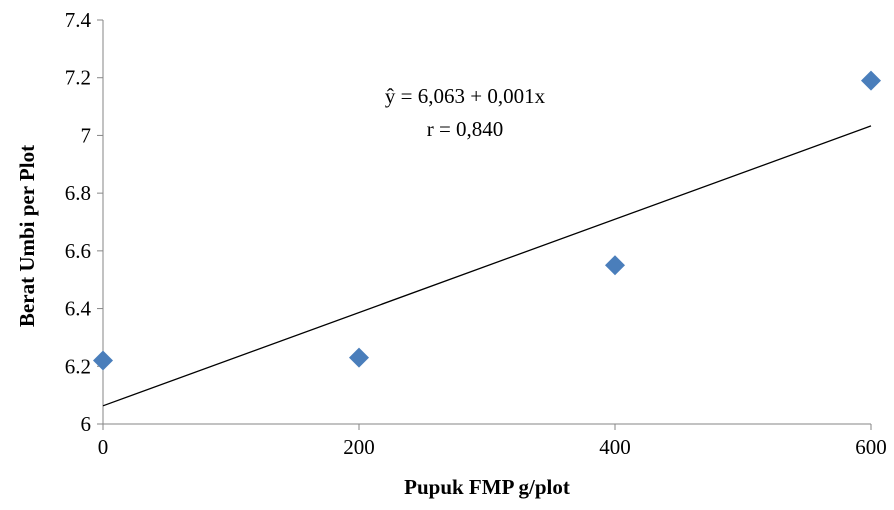 This screenshot has width=894, height=510. Describe the element at coordinates (103, 447) in the screenshot. I see `x-tick-label: 0` at that location.